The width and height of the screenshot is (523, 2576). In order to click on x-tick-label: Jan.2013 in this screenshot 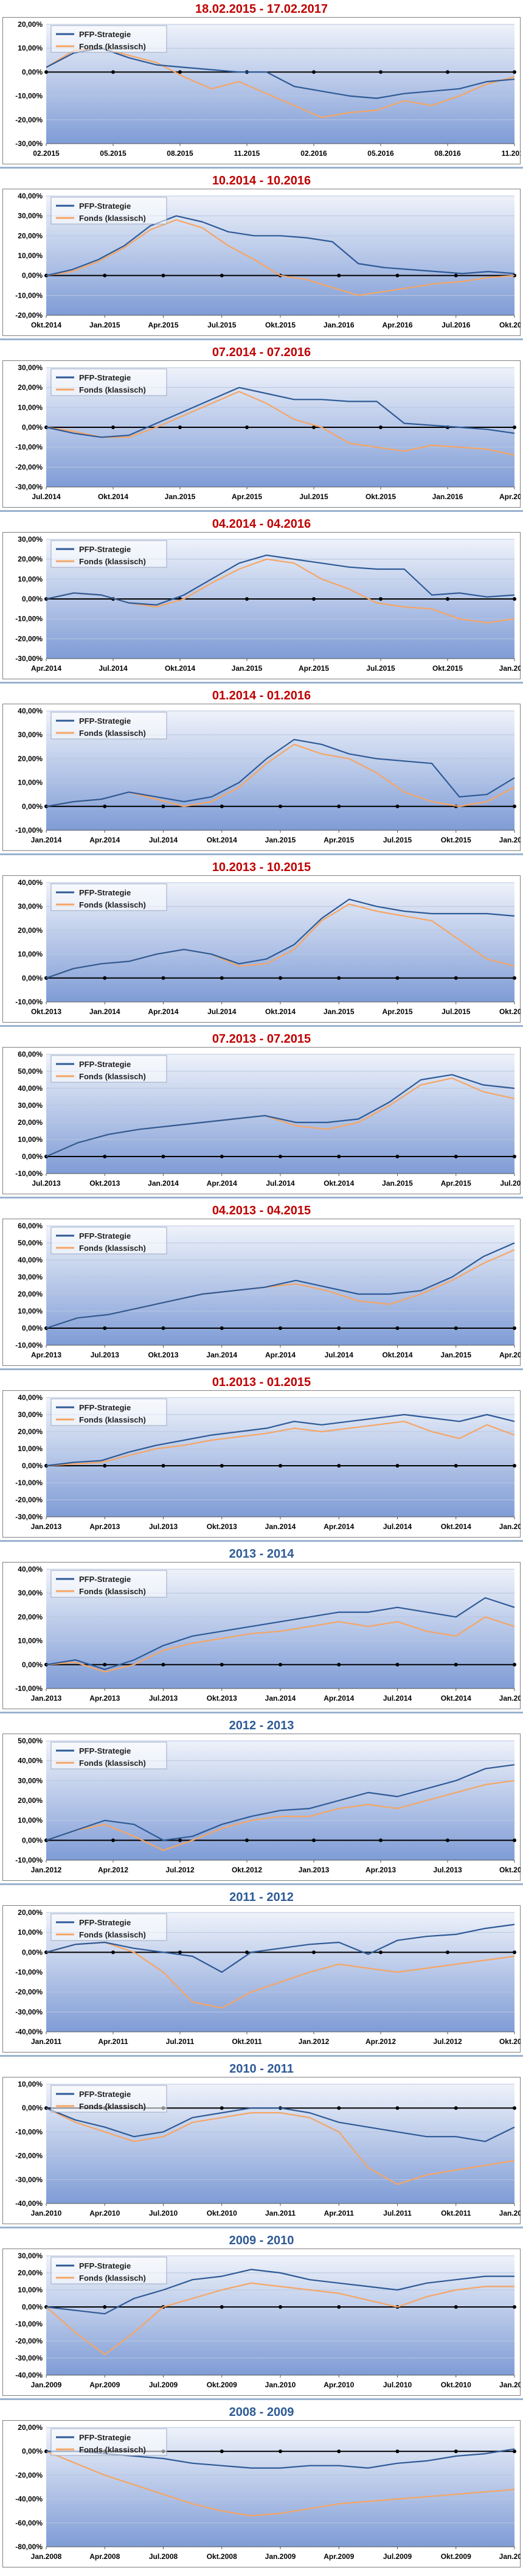, I will do `click(314, 1870)`.